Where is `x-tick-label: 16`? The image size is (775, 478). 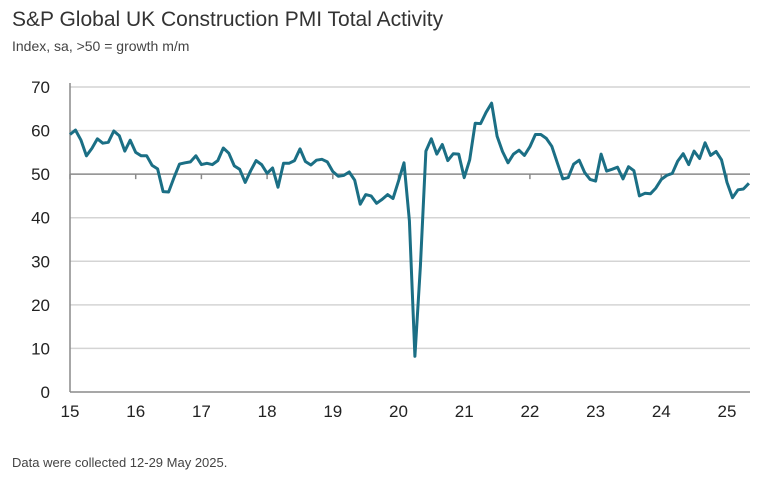 x-tick-label: 16 is located at coordinates (135, 411).